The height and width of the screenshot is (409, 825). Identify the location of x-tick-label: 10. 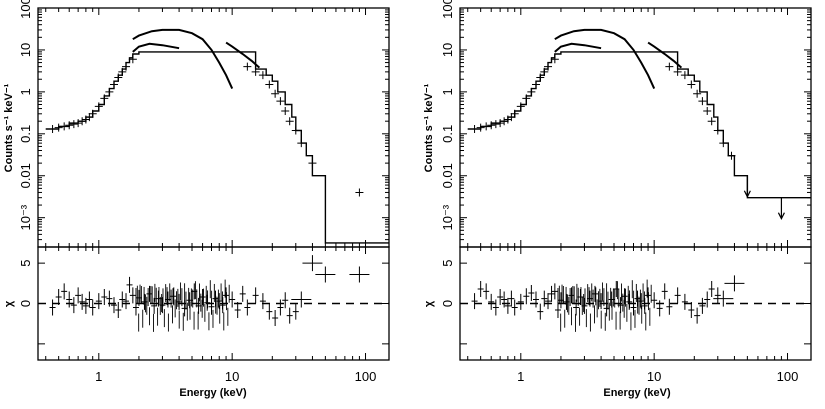
(232, 376).